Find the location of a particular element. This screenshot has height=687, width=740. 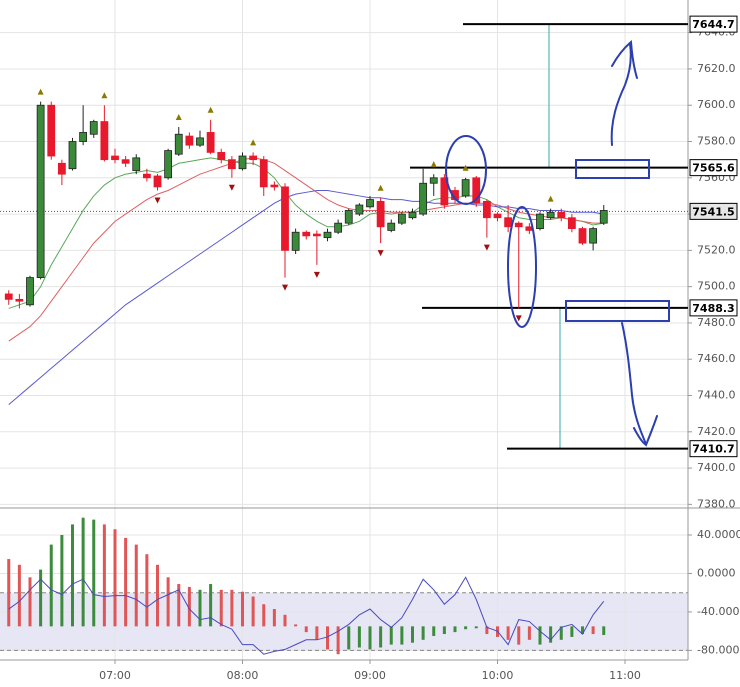

y-tick-label: 7440.0 is located at coordinates (716, 395).